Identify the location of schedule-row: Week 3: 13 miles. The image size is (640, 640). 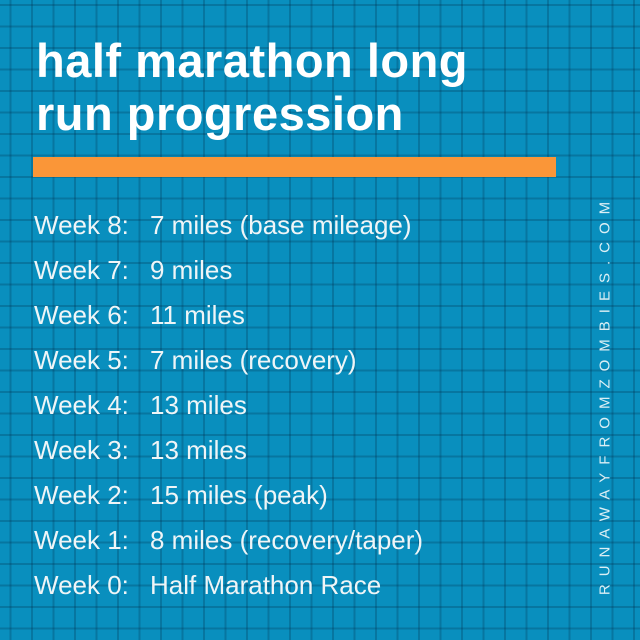
(299, 450).